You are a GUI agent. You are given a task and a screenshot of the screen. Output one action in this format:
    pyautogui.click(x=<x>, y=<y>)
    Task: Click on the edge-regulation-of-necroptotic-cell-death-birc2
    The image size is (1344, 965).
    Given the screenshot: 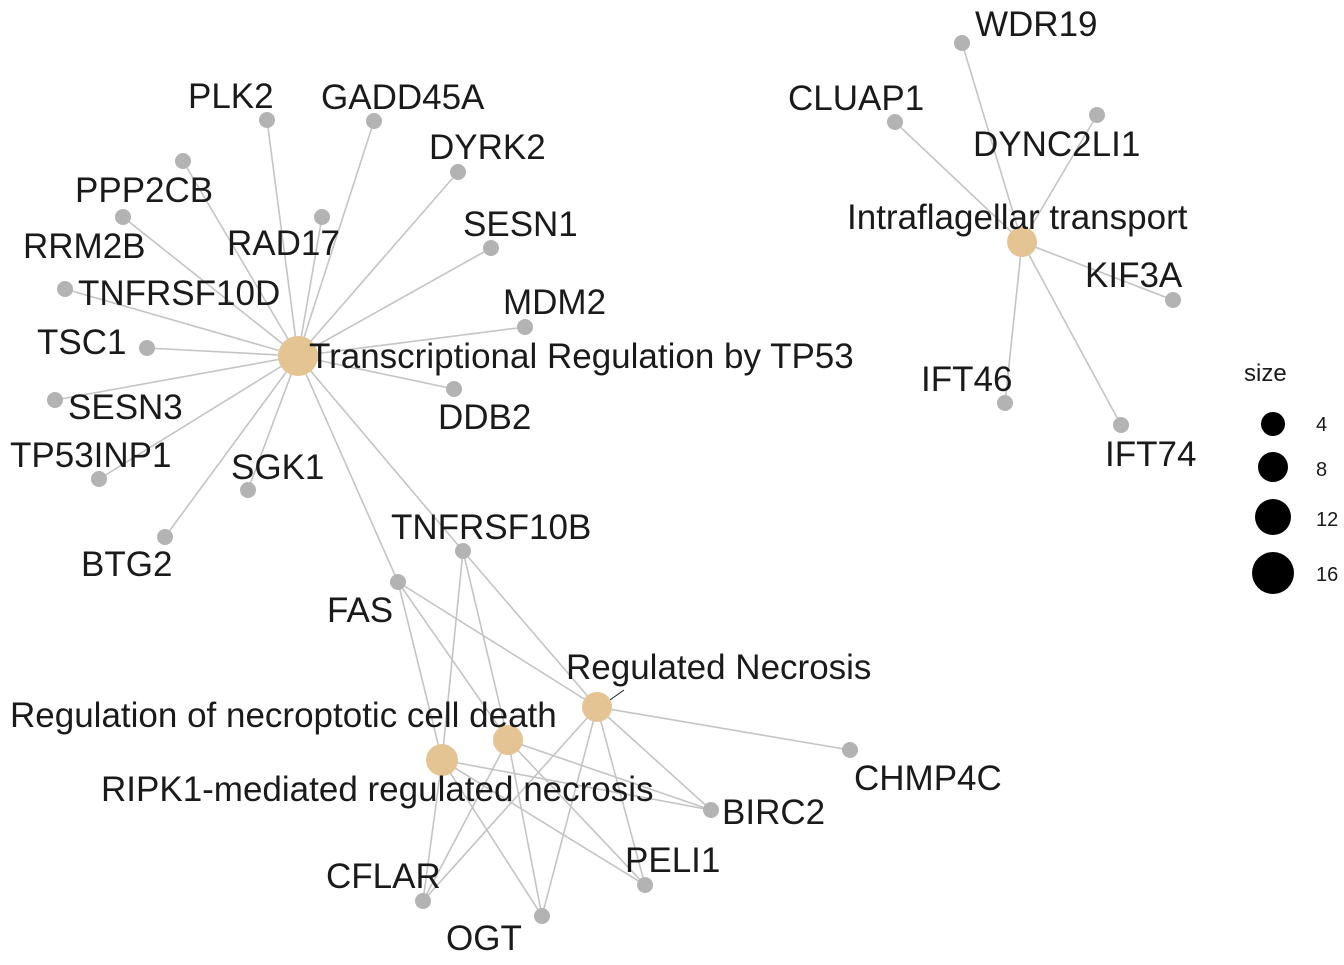 What is the action you would take?
    pyautogui.click(x=609, y=775)
    